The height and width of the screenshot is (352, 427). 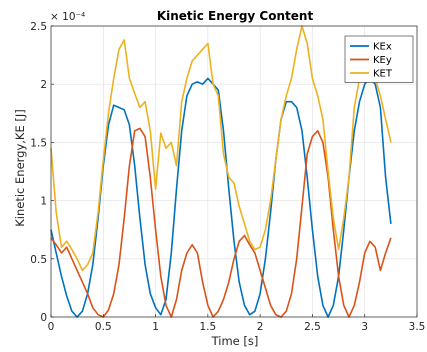 What do you see at coordinates (155, 327) in the screenshot?
I see `x-tick-label: 1` at bounding box center [155, 327].